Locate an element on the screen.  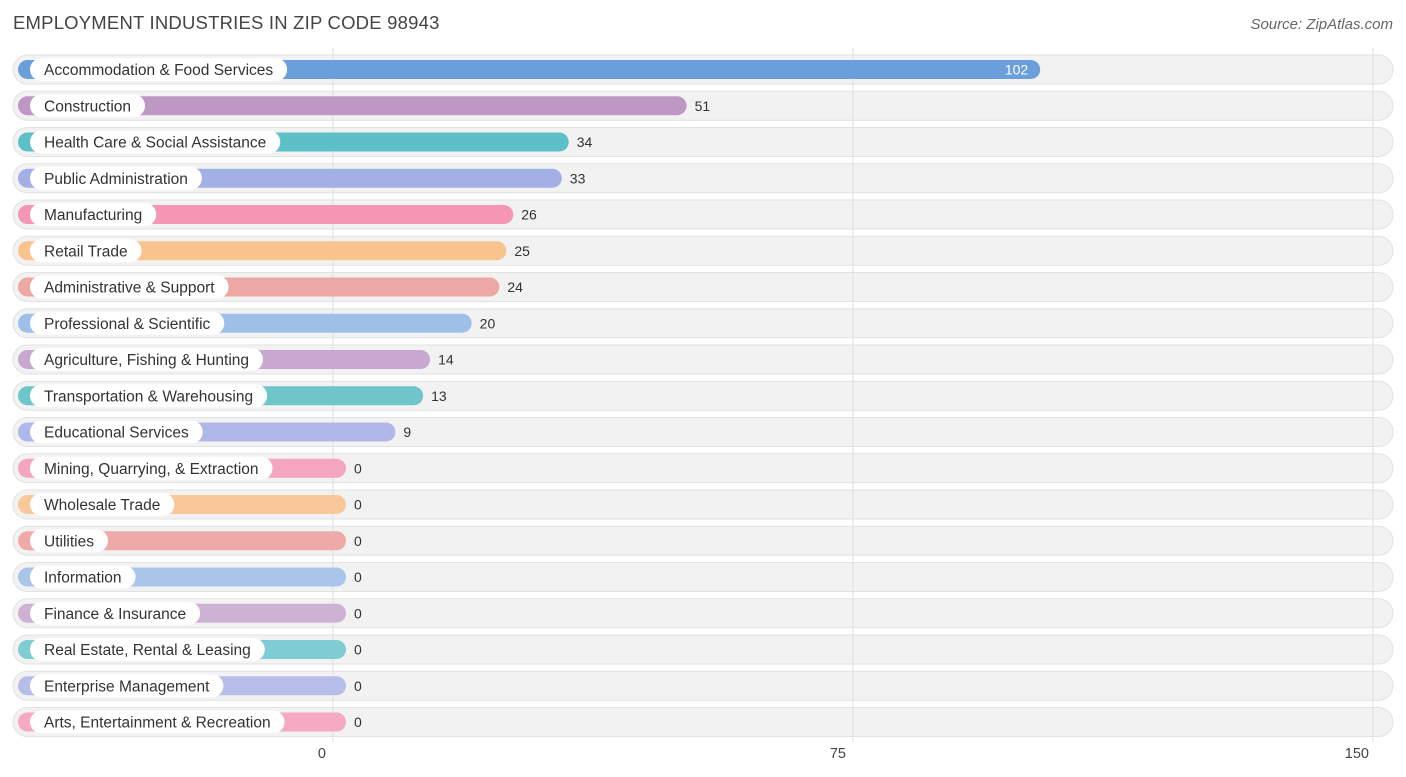
value-label: 24 is located at coordinates (515, 287).